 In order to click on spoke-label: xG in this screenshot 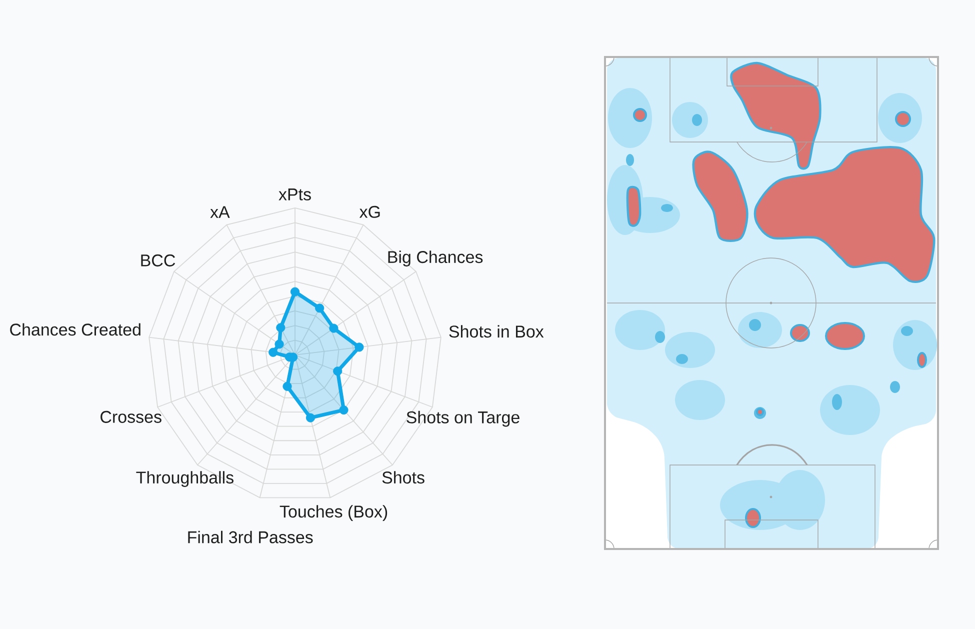, I will do `click(369, 212)`.